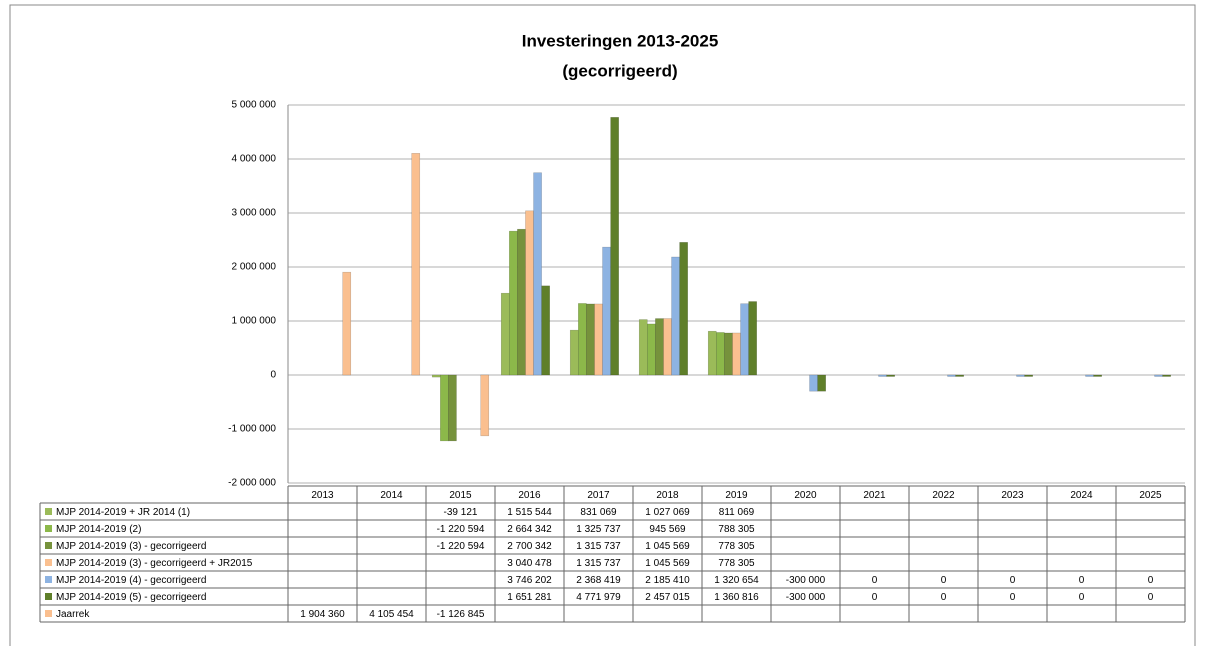  Describe the element at coordinates (391, 614) in the screenshot. I see `table-cell: 4 105 454` at that location.